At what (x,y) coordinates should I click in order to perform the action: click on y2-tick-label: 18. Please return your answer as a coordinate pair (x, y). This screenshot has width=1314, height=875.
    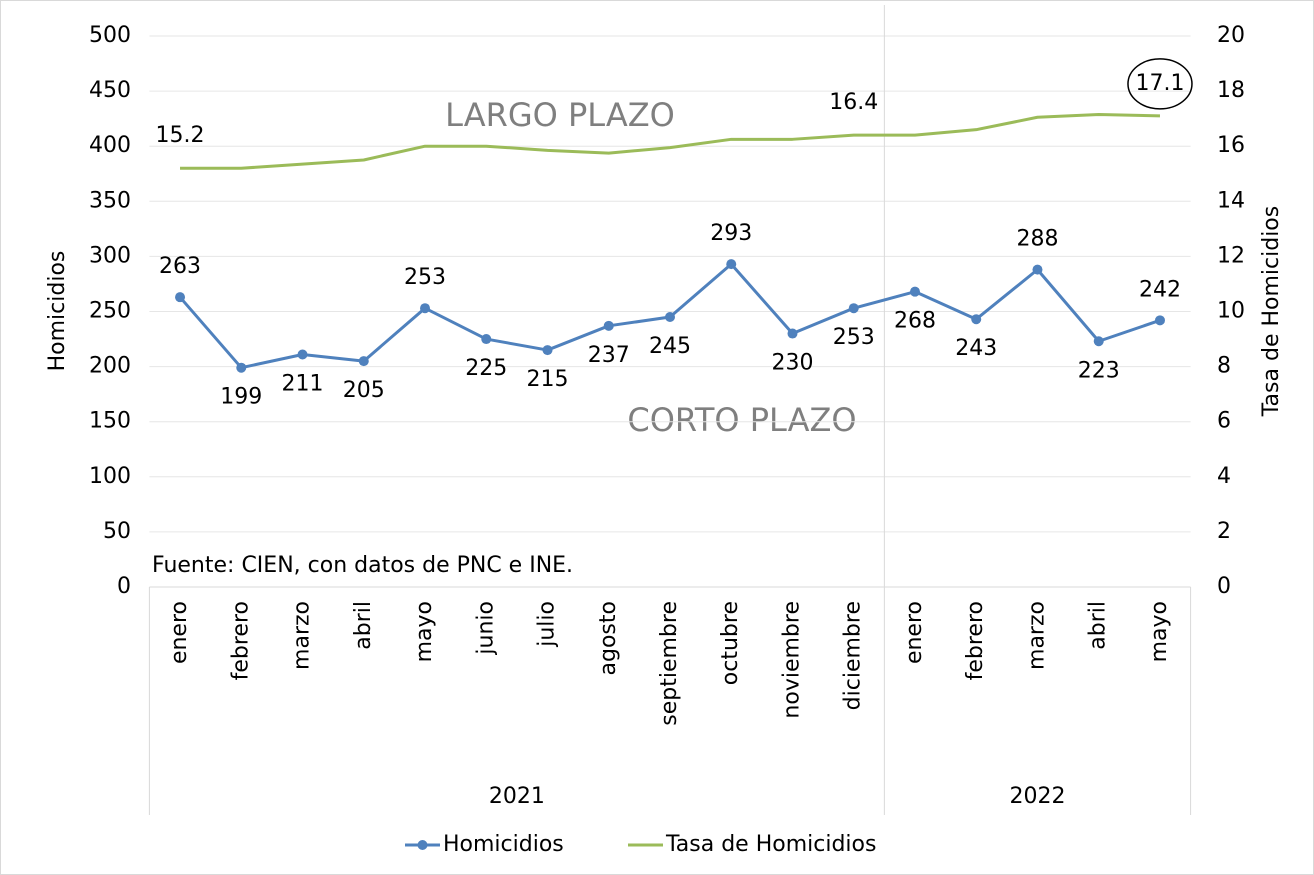
    Looking at the image, I should click on (1231, 90).